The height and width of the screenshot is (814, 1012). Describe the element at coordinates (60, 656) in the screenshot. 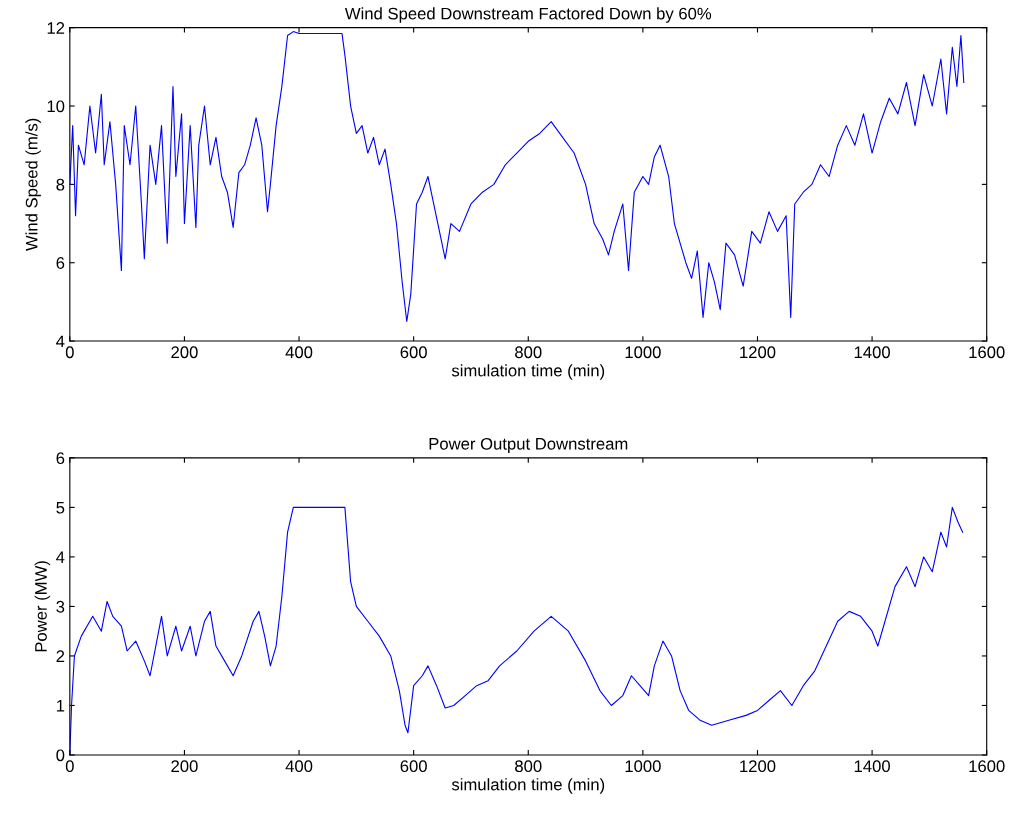

I see `y-tick-label: 2` at that location.